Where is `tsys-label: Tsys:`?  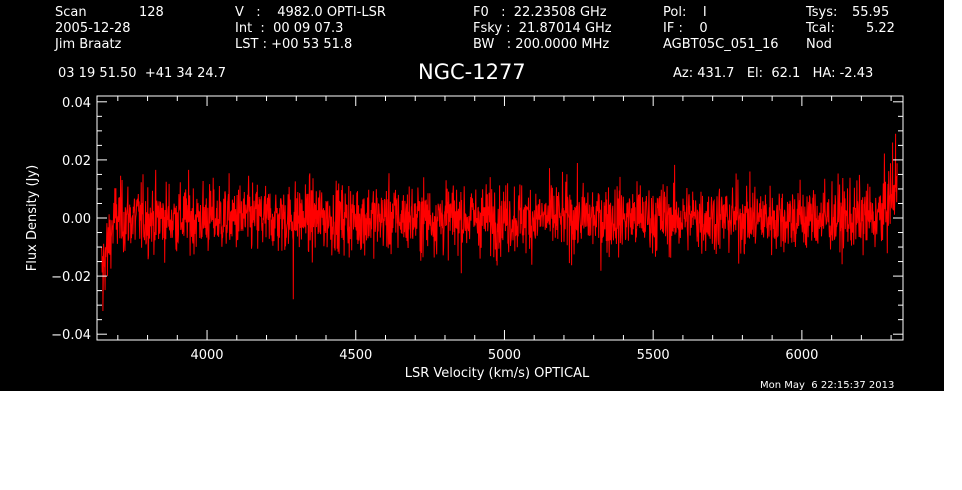
tsys-label: Tsys: is located at coordinates (822, 12).